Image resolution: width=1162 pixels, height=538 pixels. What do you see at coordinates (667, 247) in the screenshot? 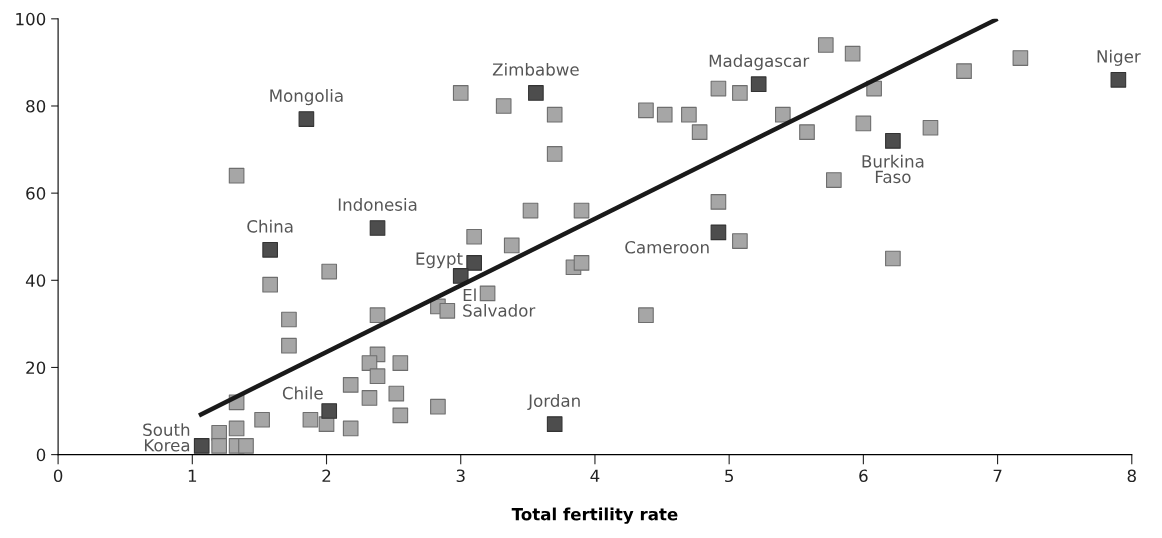
I see `annotation: Cameroon` at bounding box center [667, 247].